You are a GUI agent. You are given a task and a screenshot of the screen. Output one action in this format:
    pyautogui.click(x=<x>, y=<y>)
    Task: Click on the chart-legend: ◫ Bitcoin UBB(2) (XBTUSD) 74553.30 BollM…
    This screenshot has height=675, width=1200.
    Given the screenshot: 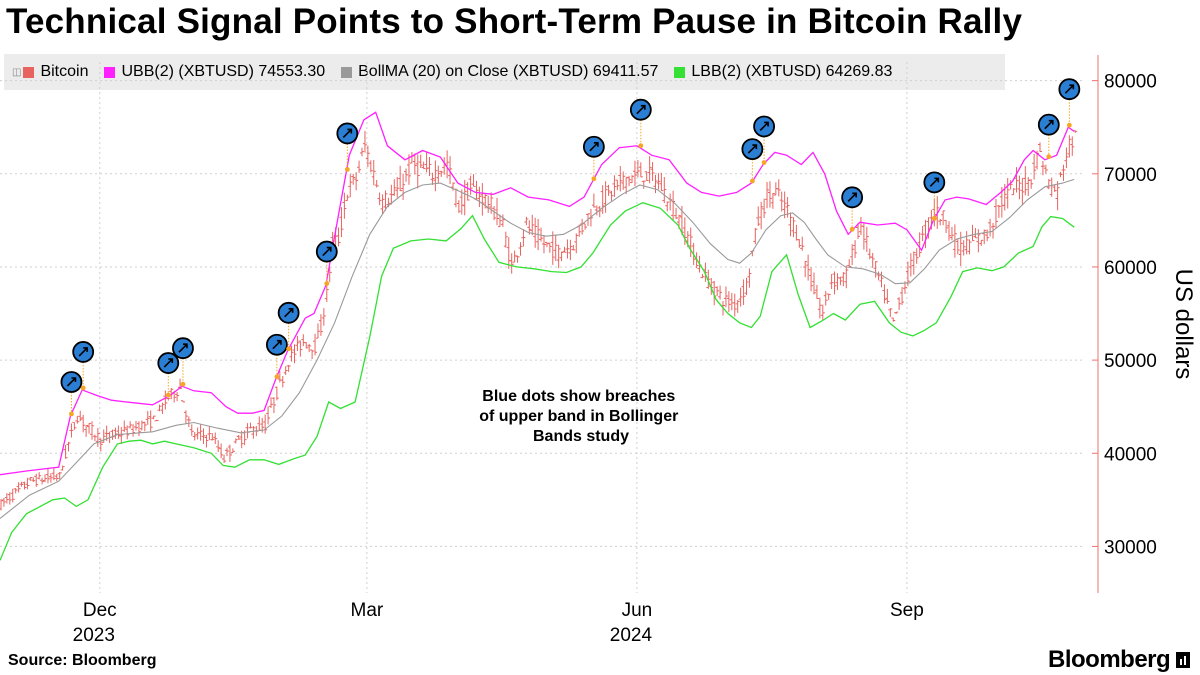 What is the action you would take?
    pyautogui.click(x=504, y=72)
    